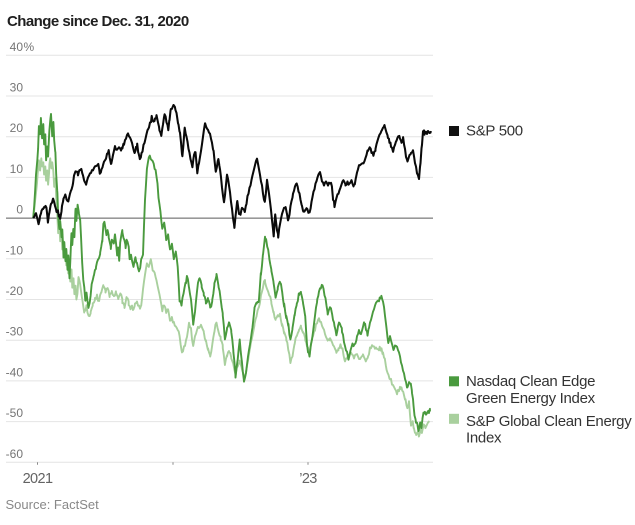  Describe the element at coordinates (19, 210) in the screenshot. I see `svg-text: 0` at that location.